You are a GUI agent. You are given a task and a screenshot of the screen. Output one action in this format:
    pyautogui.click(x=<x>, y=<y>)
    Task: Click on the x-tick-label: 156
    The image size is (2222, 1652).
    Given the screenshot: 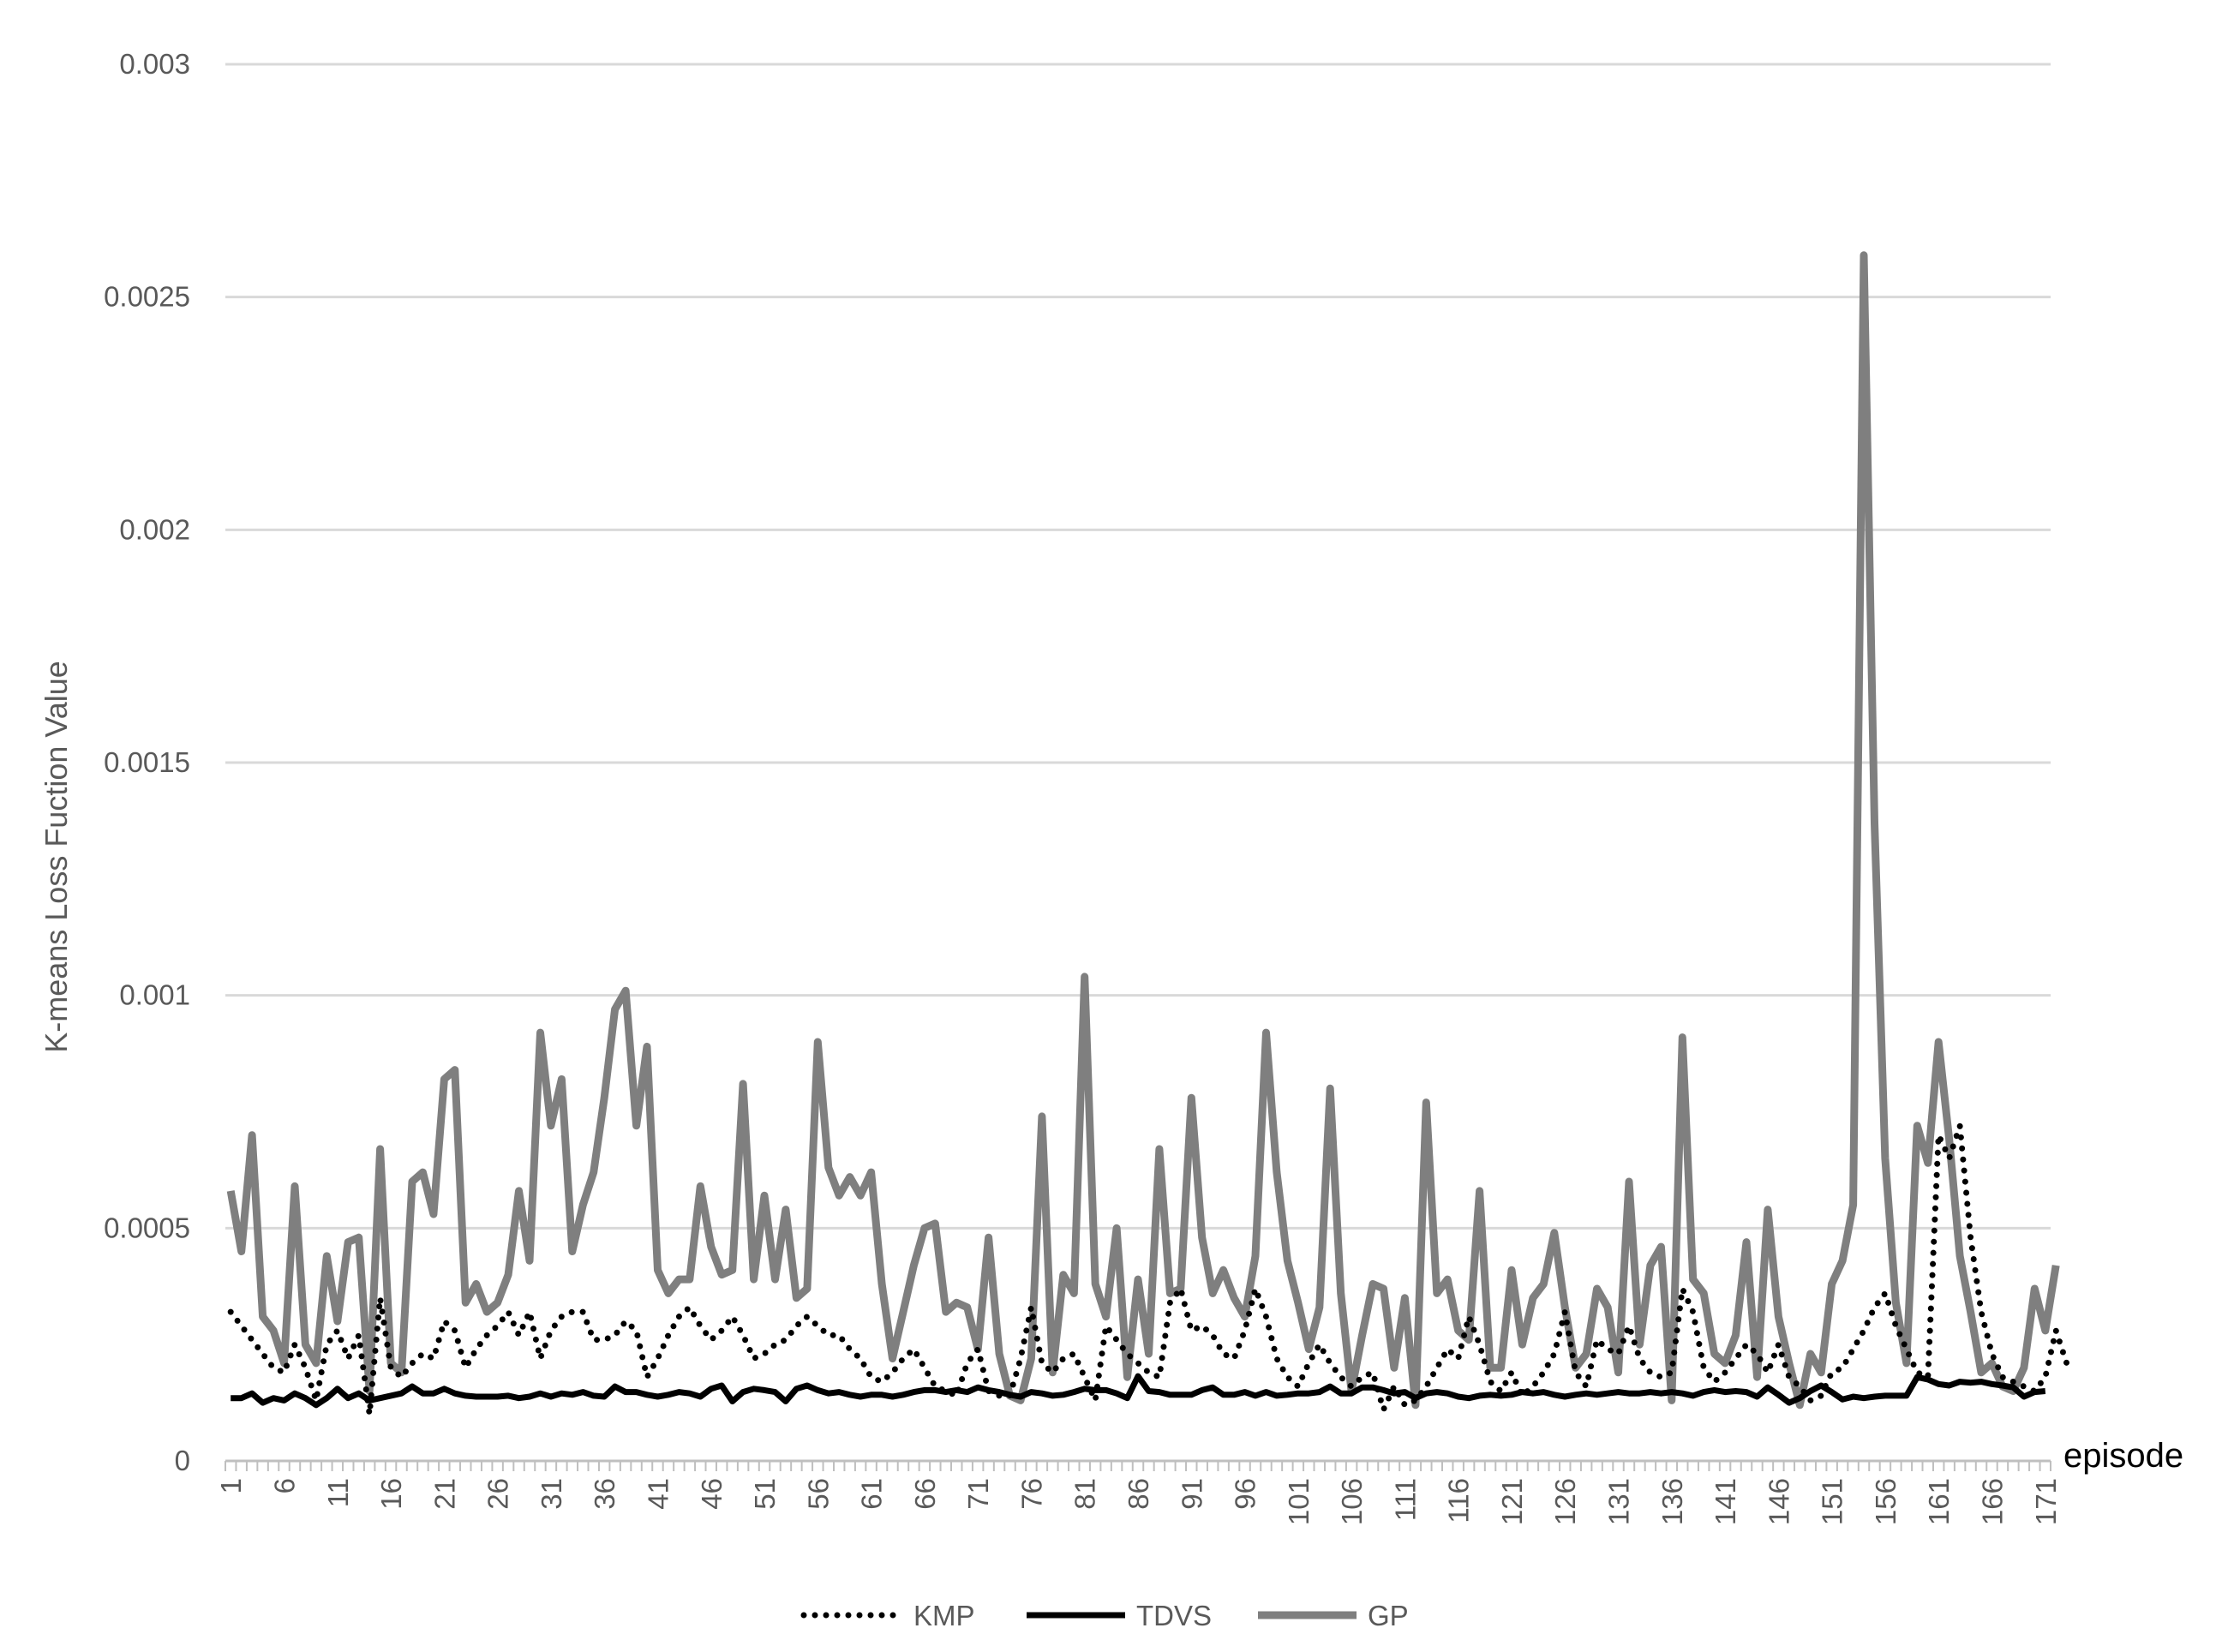 What is the action you would take?
    pyautogui.click(x=1886, y=1501)
    